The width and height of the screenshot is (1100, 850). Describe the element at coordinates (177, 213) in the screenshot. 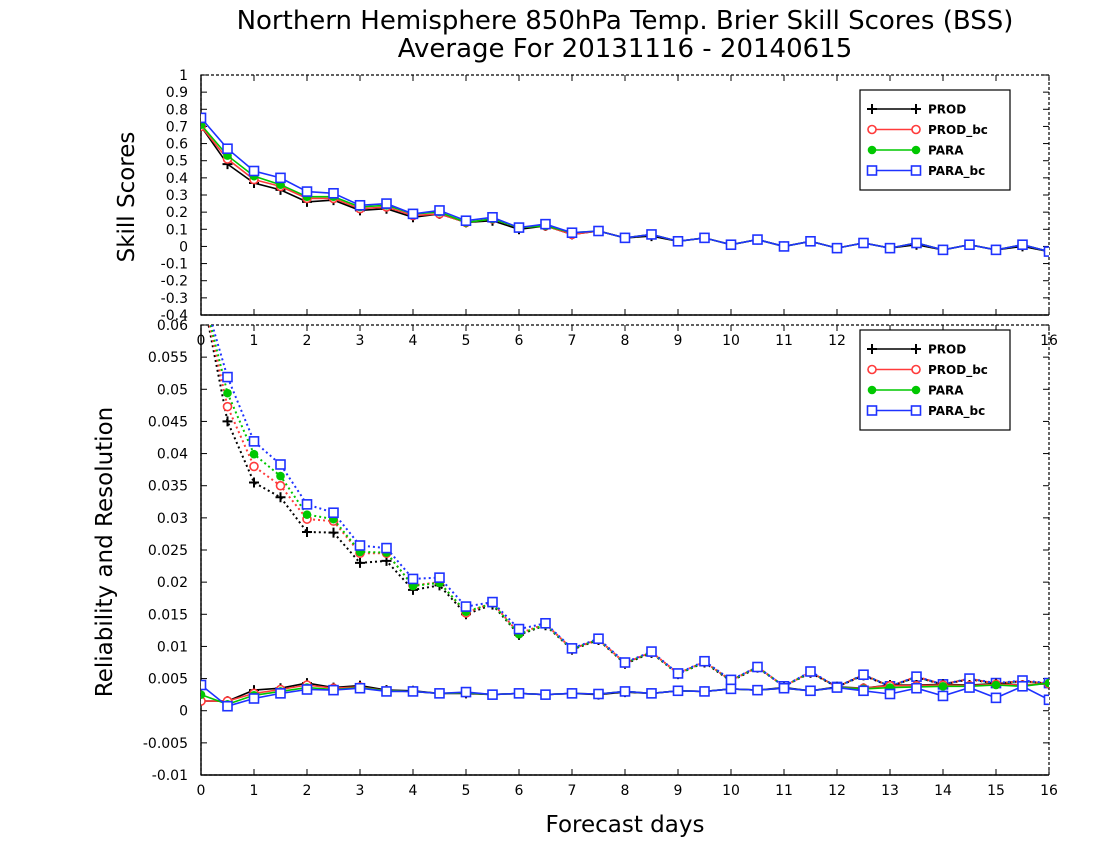

I see `y-tick-label: 0.2` at that location.